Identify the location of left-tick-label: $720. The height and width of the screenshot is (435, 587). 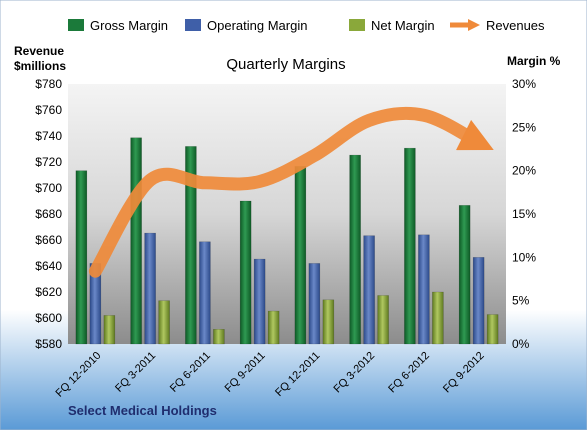
(48, 162).